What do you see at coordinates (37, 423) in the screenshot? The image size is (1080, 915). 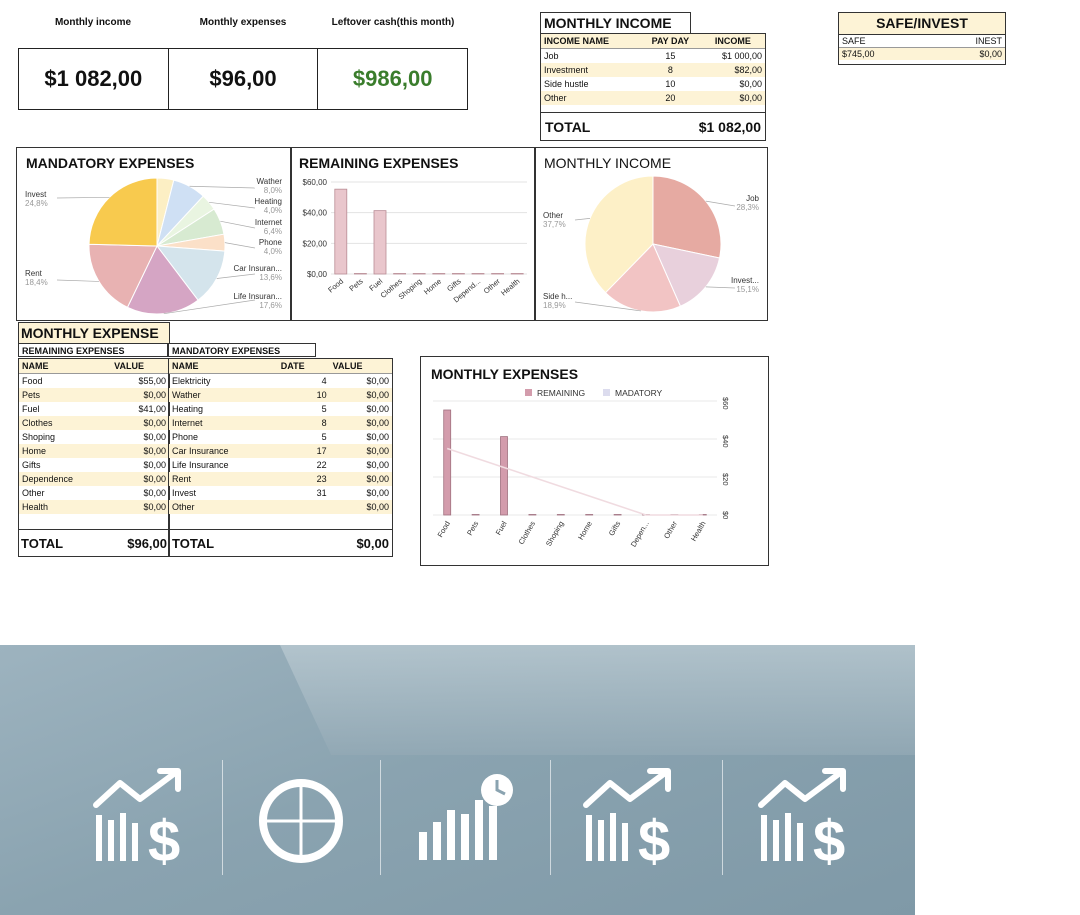 I see `name-cell: Clothes` at bounding box center [37, 423].